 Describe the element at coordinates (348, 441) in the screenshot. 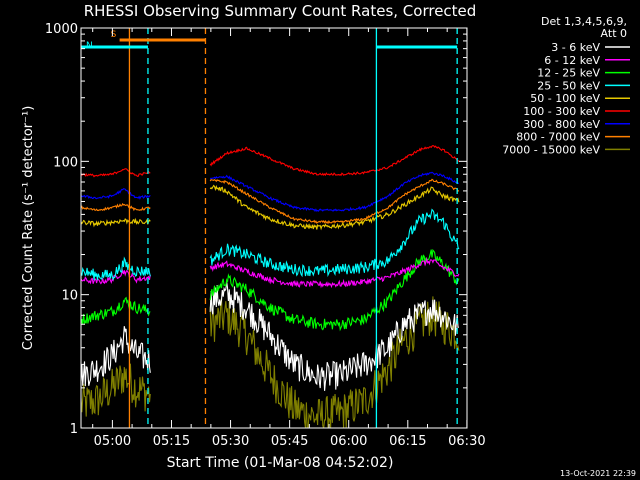

I see `x-tick-label-06:00: 06:00` at that location.